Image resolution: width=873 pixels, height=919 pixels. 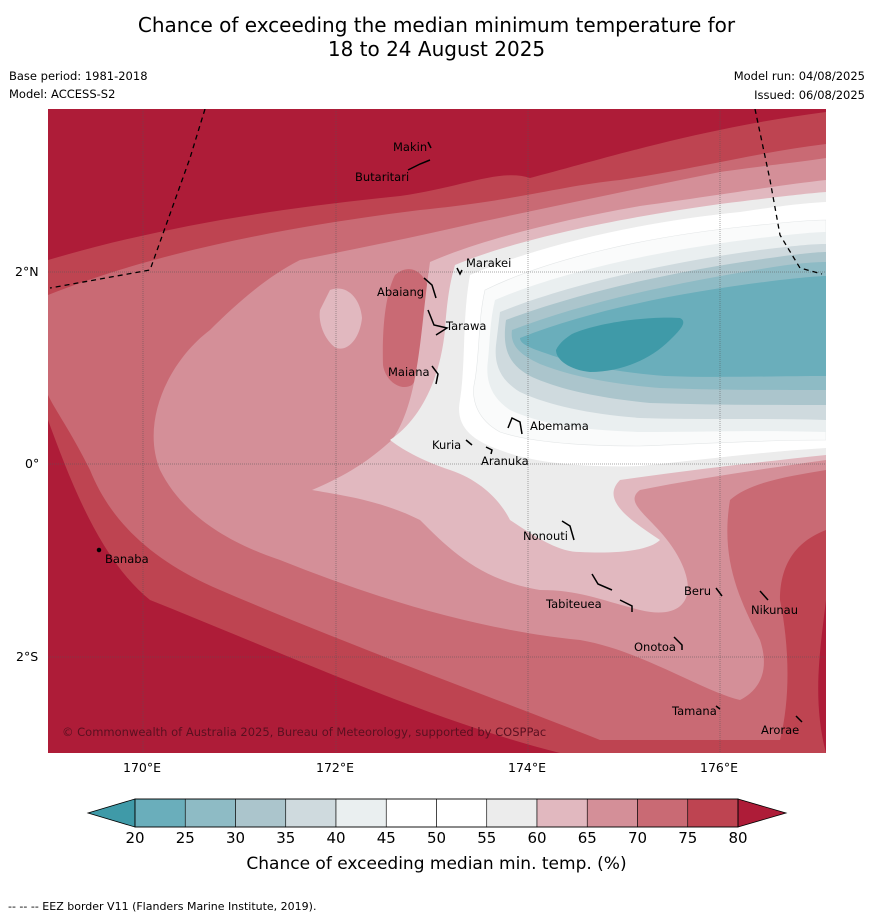 I want to click on model-run: Model run: 04/08/2025, so click(x=799, y=76).